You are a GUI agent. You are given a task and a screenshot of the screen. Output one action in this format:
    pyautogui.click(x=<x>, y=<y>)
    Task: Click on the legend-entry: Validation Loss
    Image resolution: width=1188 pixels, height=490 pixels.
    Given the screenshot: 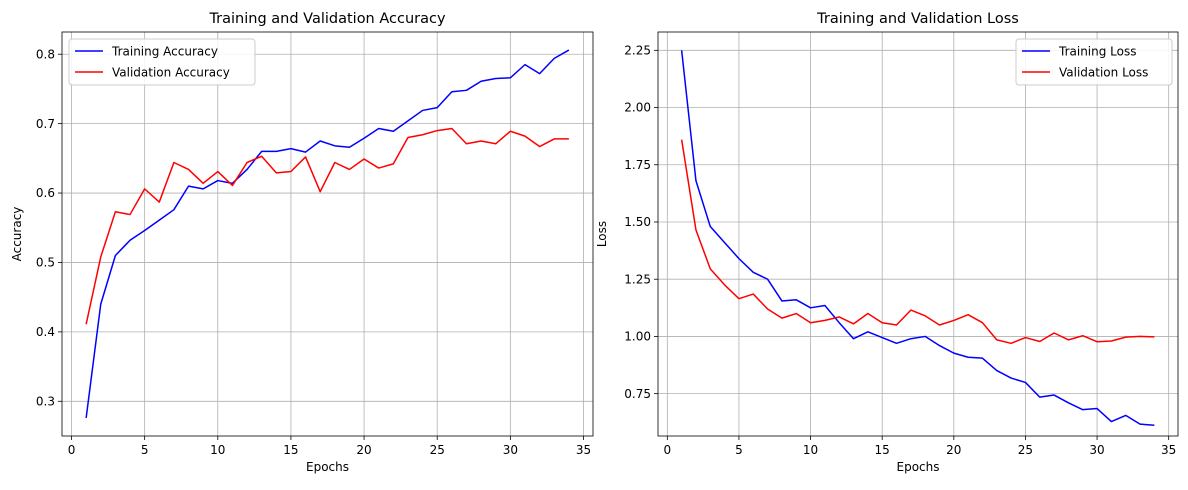 What is the action you would take?
    pyautogui.click(x=1103, y=72)
    